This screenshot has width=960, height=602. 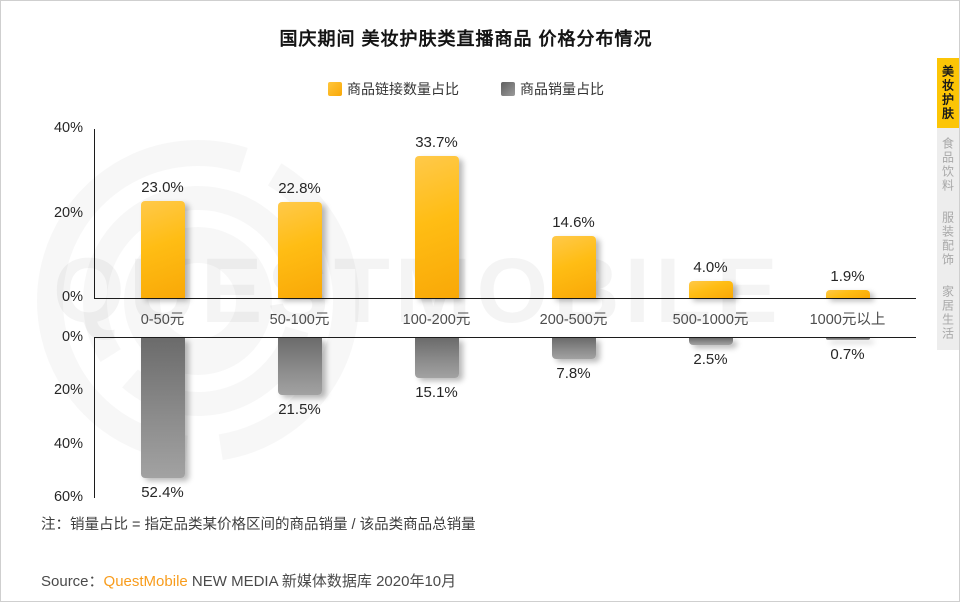 I want to click on top-y-axis-tick: 0%, so click(x=72, y=297).